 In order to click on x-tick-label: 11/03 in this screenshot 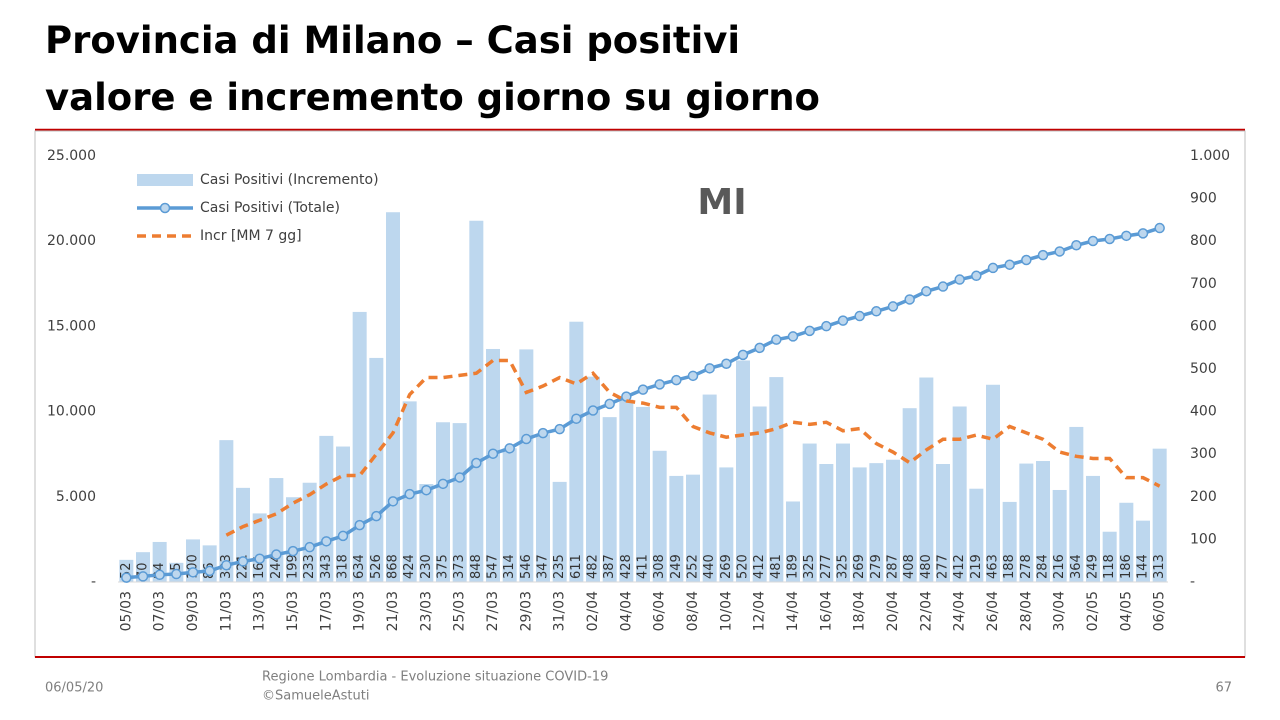, I will do `click(226, 611)`.